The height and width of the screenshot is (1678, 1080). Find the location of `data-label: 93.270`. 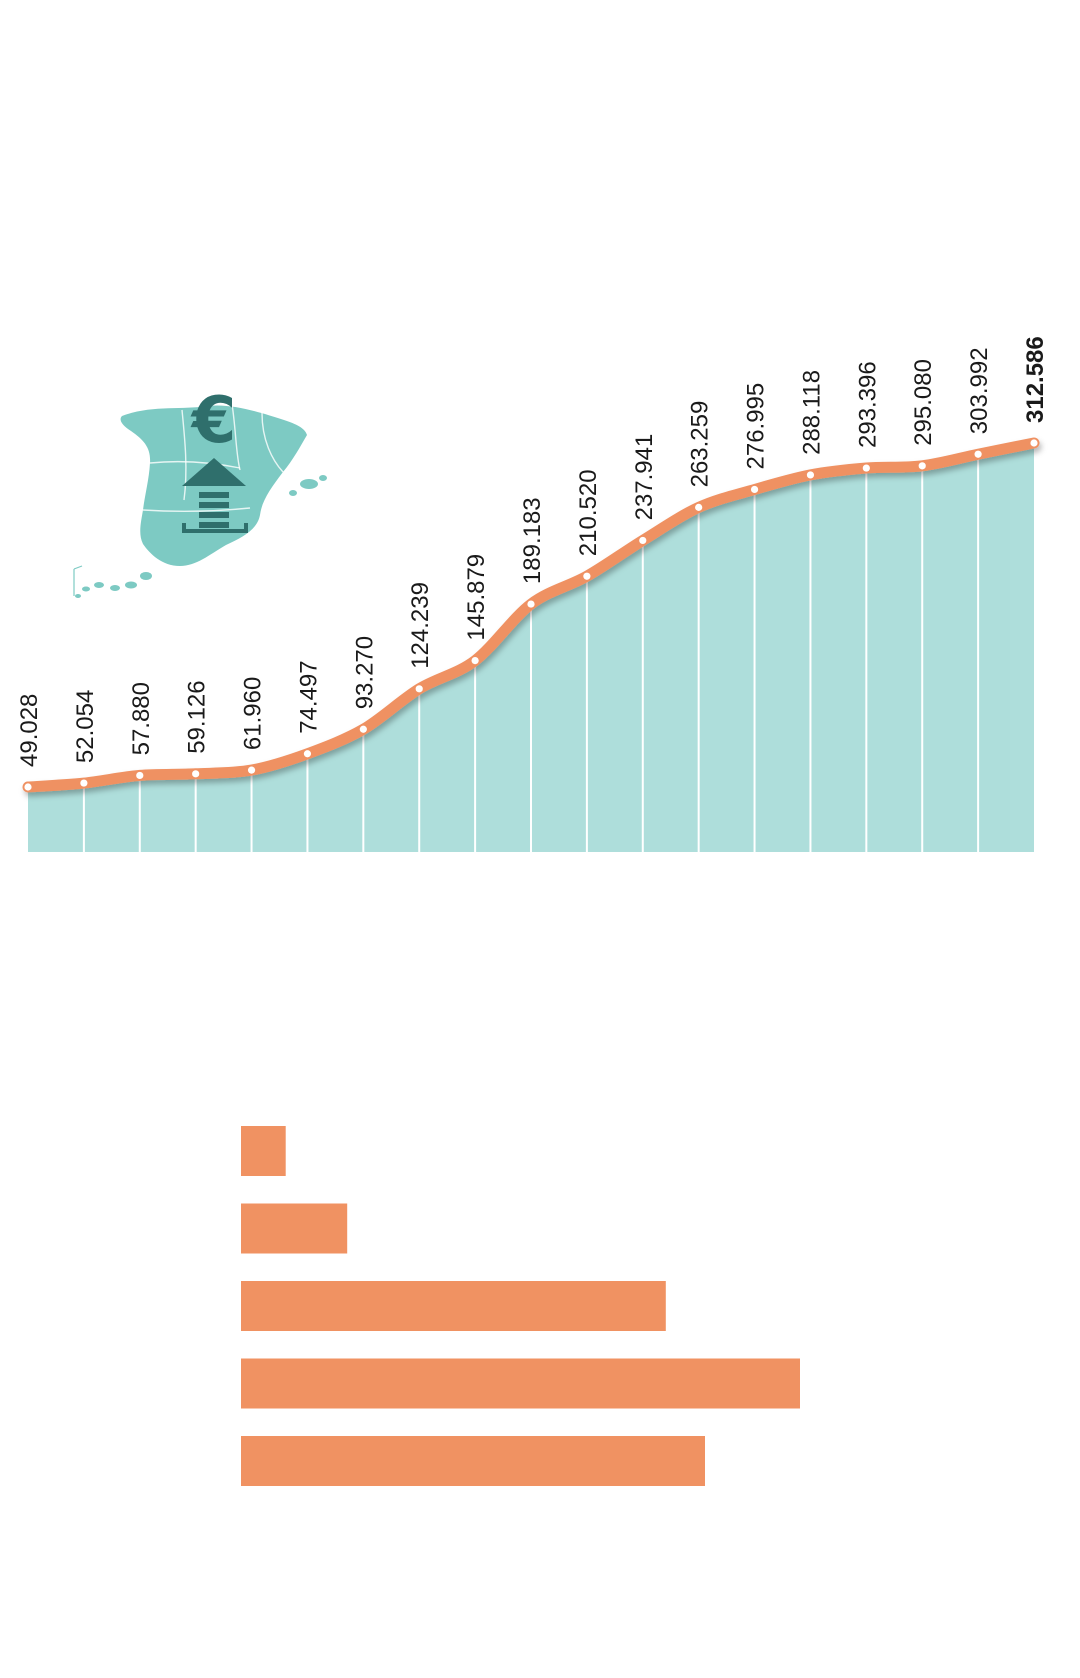

data-label: 93.270 is located at coordinates (364, 672).